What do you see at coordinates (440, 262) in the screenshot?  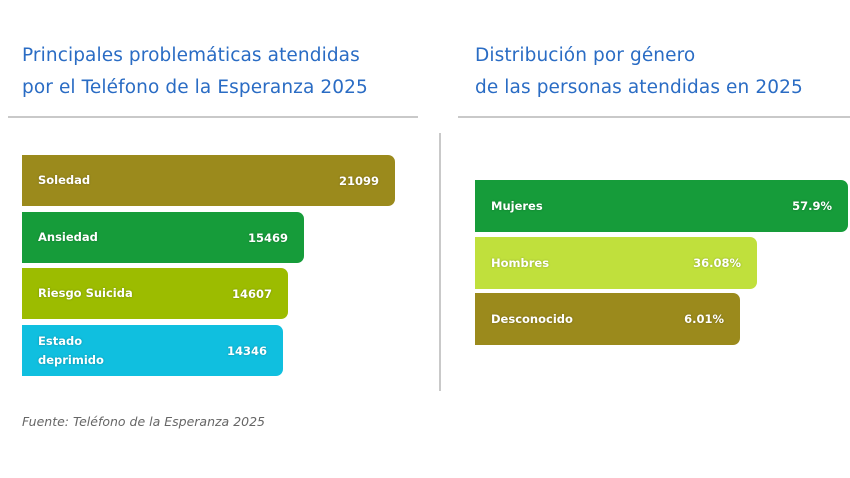 I see `vertical-divider` at bounding box center [440, 262].